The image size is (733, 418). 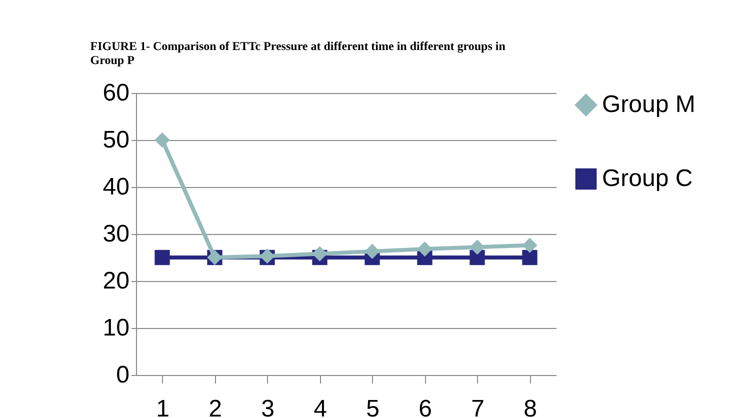 I want to click on y-tick-label: 0, so click(x=123, y=375).